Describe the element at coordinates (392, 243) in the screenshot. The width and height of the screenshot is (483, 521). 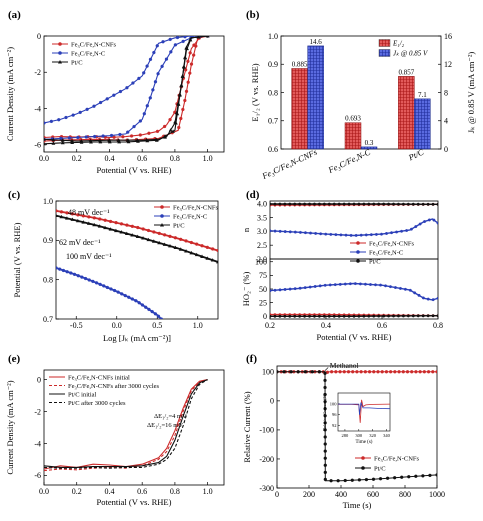
I see `panel-d-series-0-legend-text: Fe₃C/Fe,N-CNFs` at that location.